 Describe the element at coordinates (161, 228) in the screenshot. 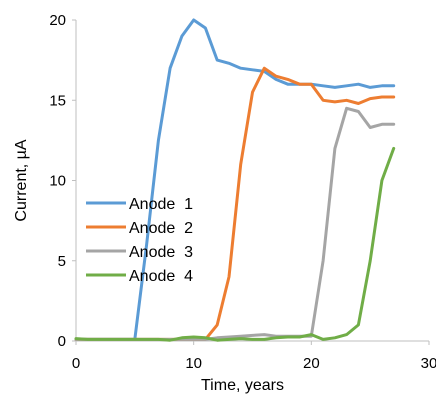

I see `legend-label: Anode 2` at that location.